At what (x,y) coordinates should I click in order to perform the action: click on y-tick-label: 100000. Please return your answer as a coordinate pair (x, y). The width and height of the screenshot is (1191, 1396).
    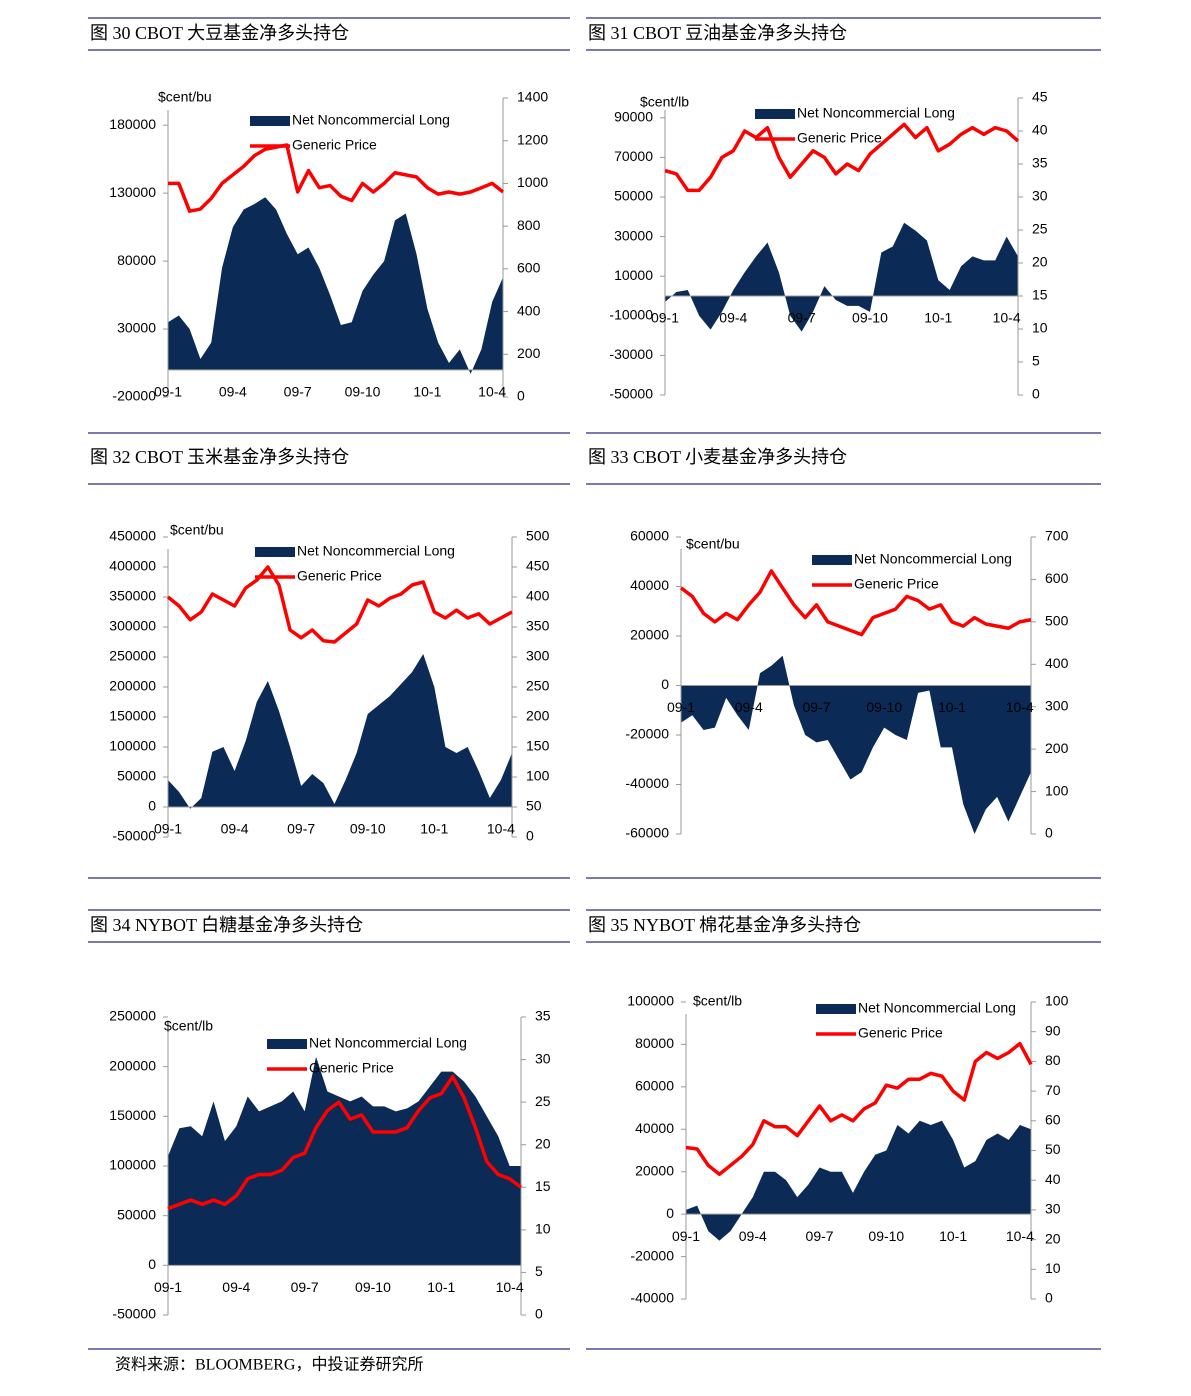
    Looking at the image, I should click on (132, 746).